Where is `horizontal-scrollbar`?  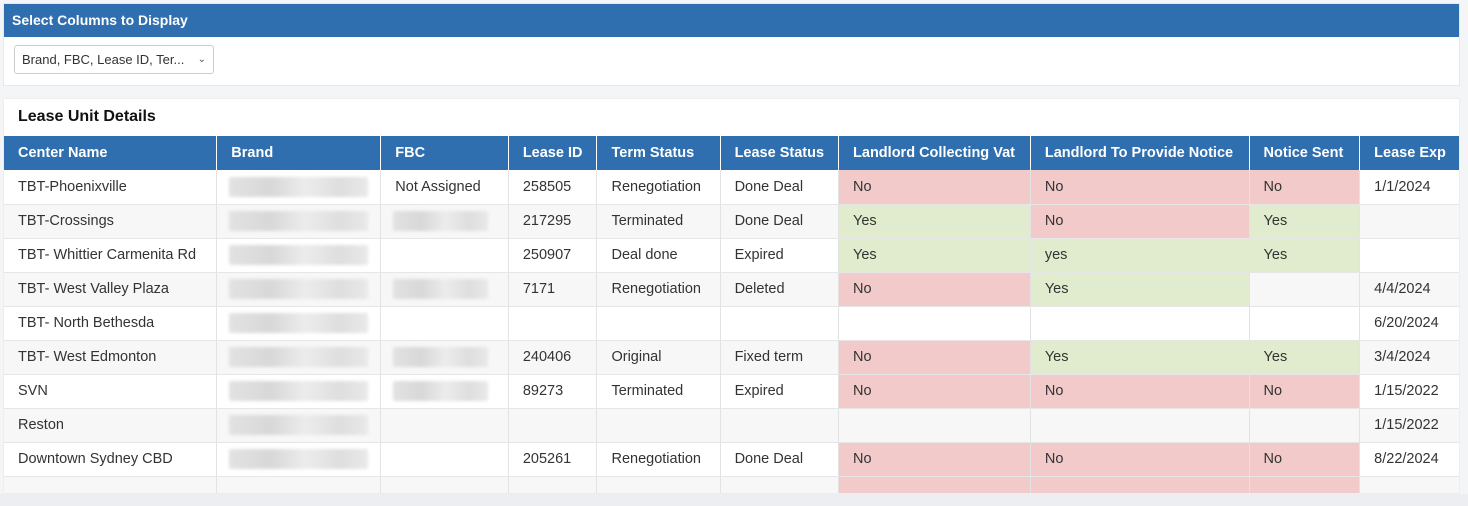 horizontal-scrollbar is located at coordinates (734, 500).